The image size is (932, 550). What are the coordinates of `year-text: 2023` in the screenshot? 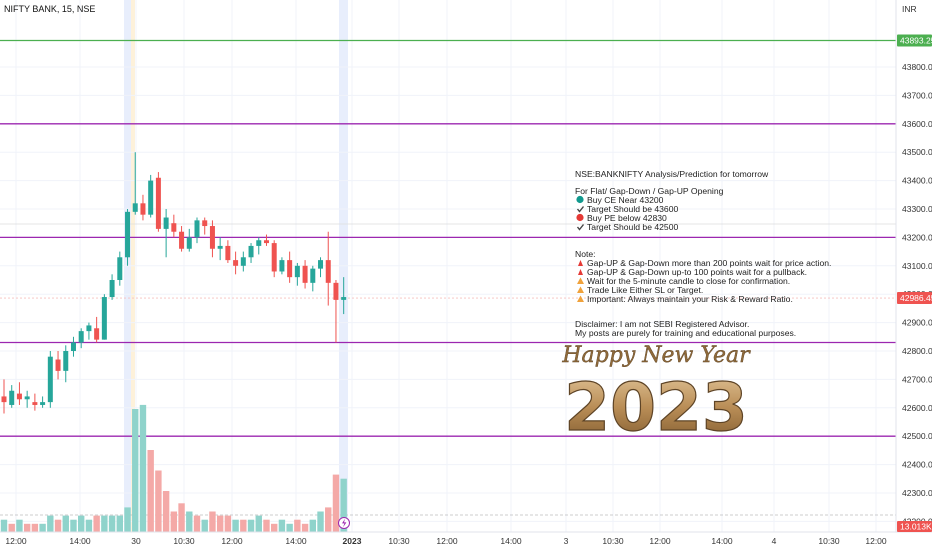 It's located at (656, 407).